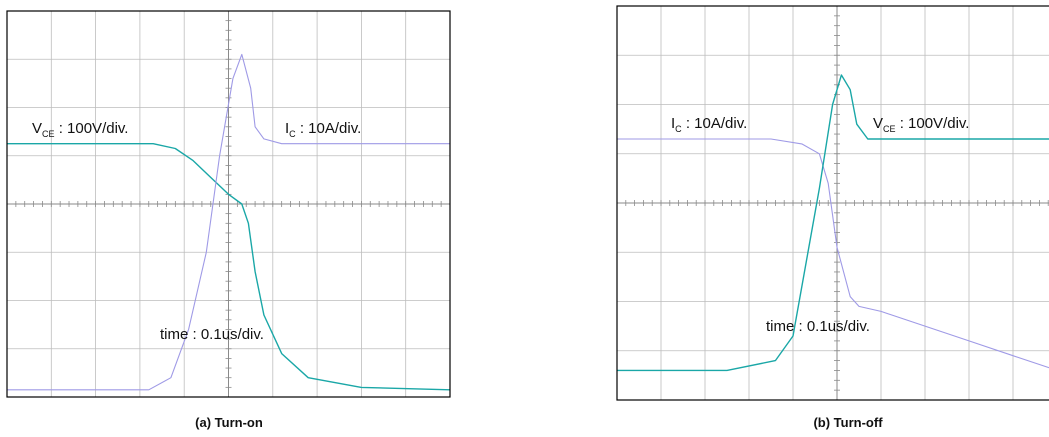  Describe the element at coordinates (229, 422) in the screenshot. I see `caption-turn-on: (a) Turn-on` at that location.